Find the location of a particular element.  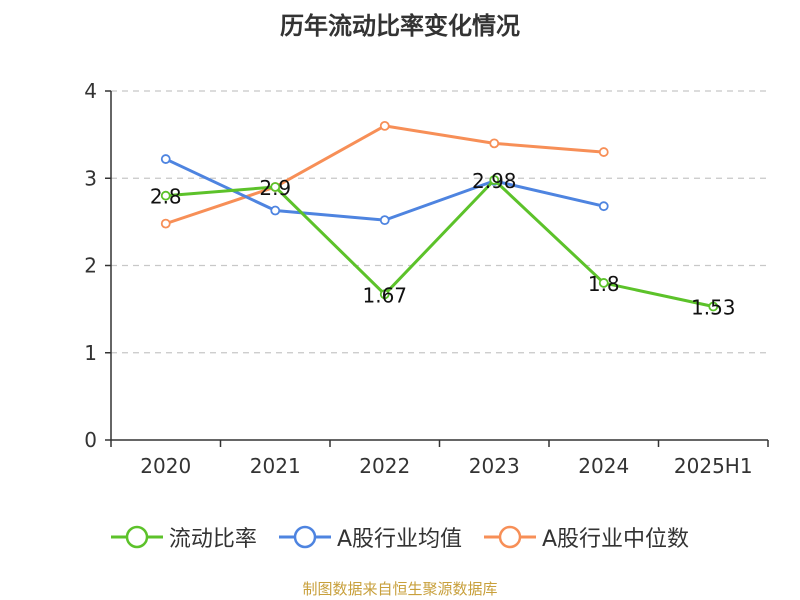

x-tick-label: 2024 is located at coordinates (603, 466).